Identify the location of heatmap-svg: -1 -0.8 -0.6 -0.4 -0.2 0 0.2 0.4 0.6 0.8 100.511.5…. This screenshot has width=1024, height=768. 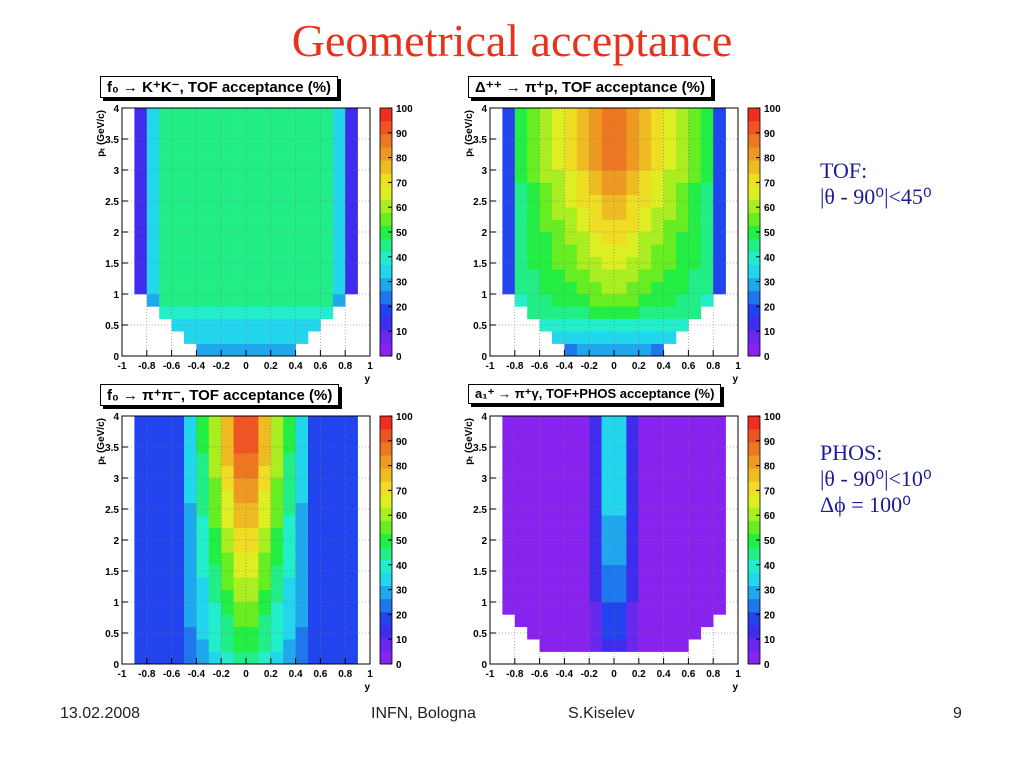
(254, 244).